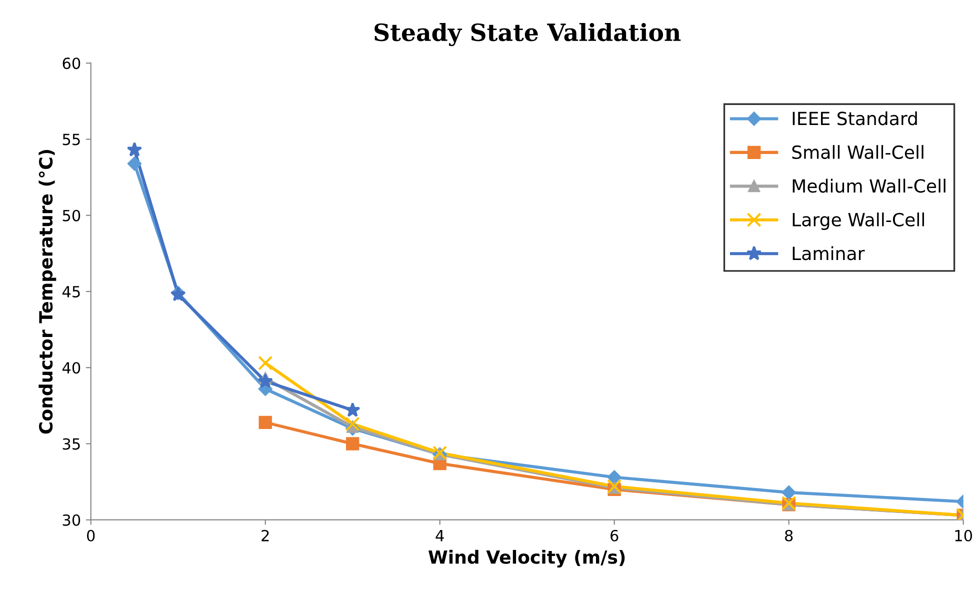  Describe the element at coordinates (526, 559) in the screenshot. I see `x-axis-title: Wind Velocity (m/s)` at that location.